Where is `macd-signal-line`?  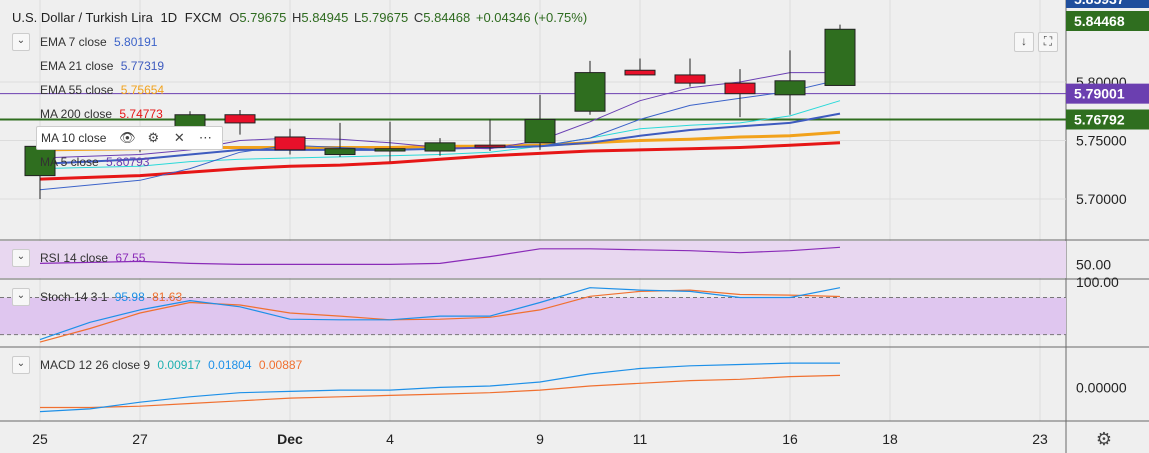
macd-signal-line is located at coordinates (440, 391).